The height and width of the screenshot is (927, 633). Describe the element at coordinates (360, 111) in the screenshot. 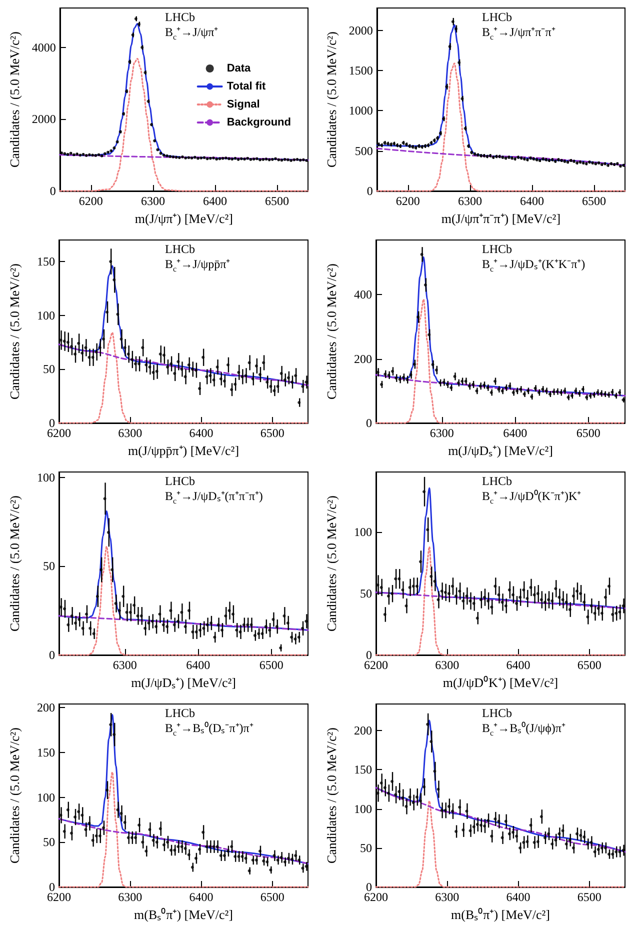

I see `y-tick-label: 1000` at that location.